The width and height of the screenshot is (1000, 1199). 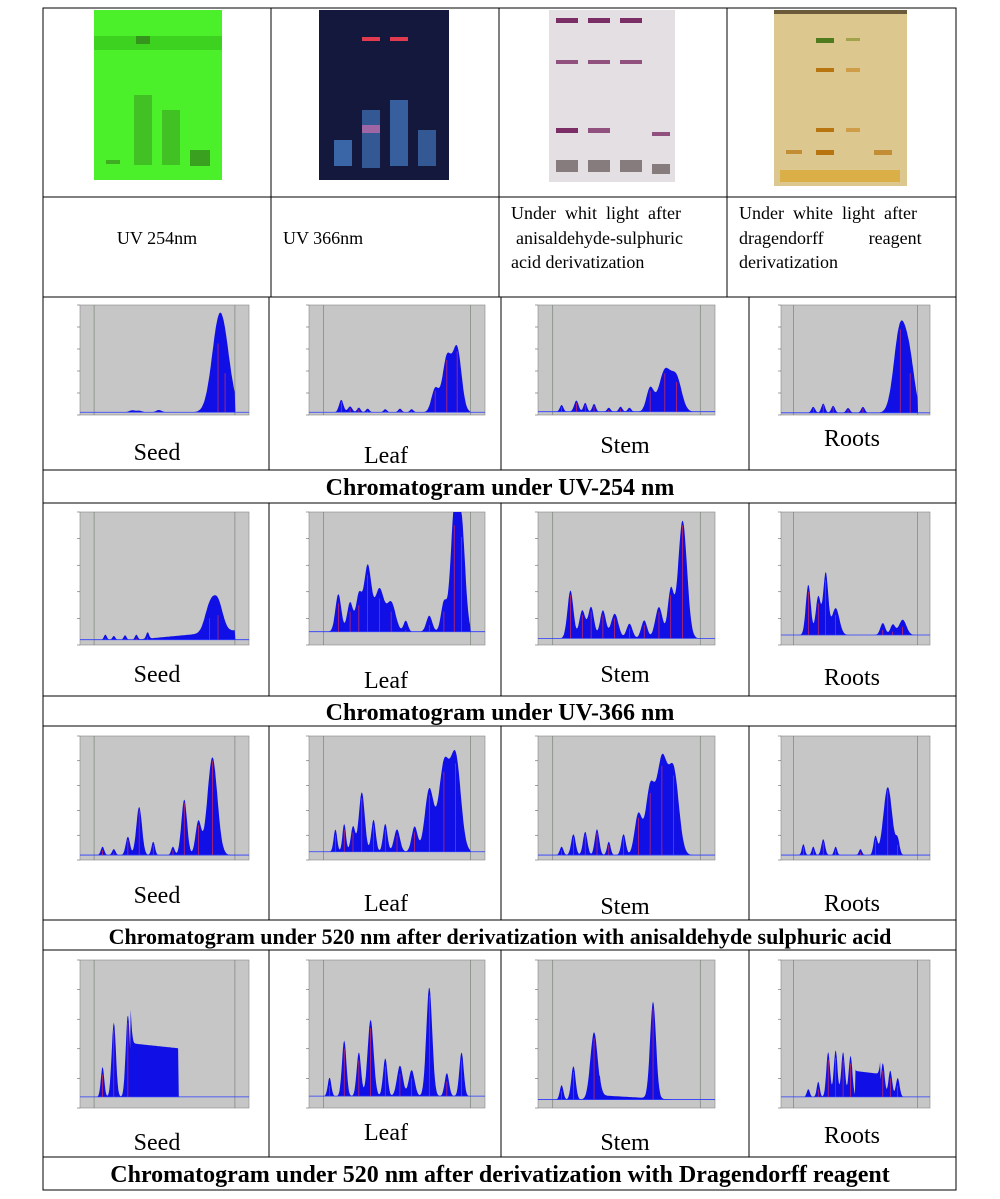 I want to click on plate-uv254, so click(x=158, y=95).